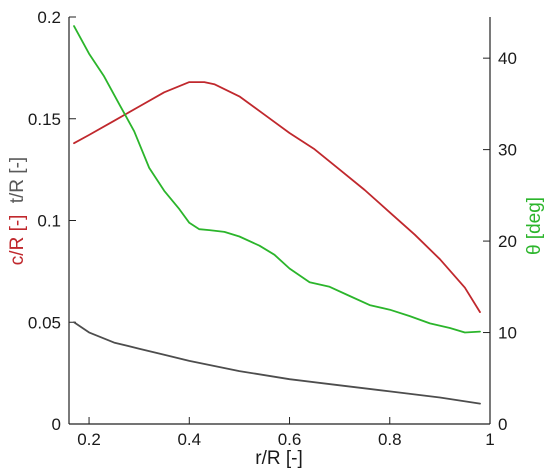 The image size is (550, 476). I want to click on right-y-tick-label: 20, so click(507, 241).